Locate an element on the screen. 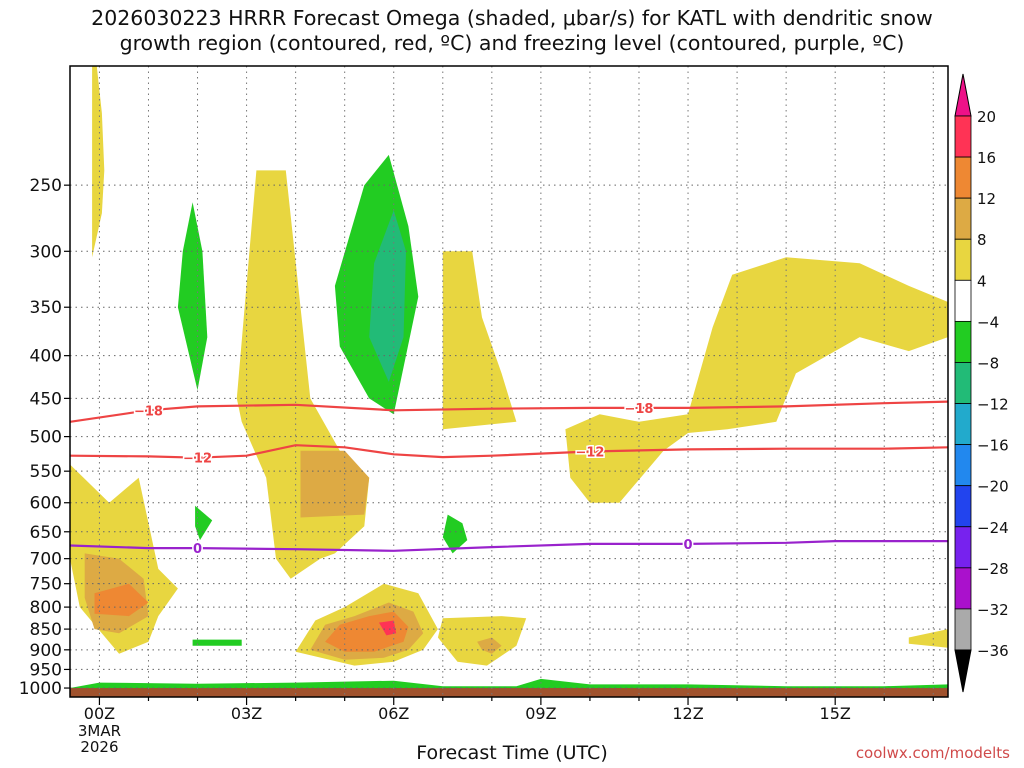  date-label-day: 3MAR is located at coordinates (99, 731).